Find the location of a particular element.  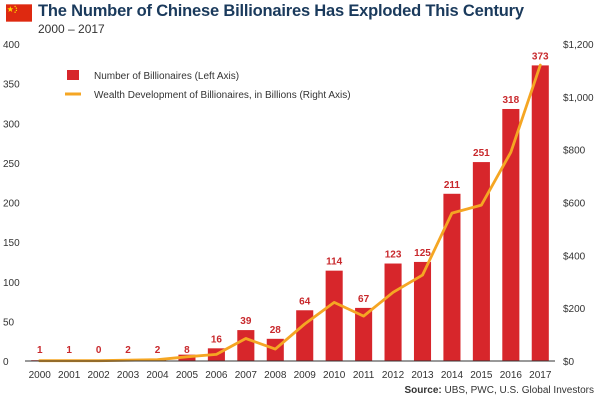

source-label: Source: is located at coordinates (423, 390).